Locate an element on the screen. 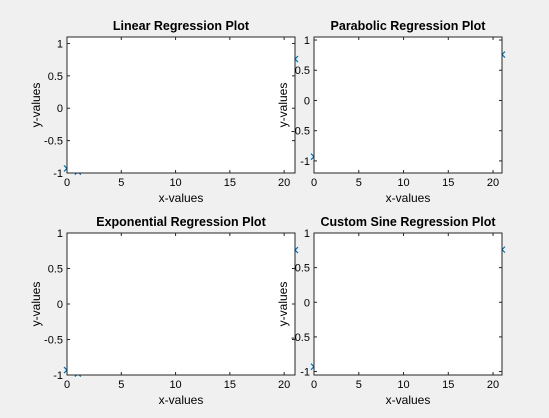 The image size is (549, 418). chart-title: Parabolic Regression Plot is located at coordinates (409, 26).